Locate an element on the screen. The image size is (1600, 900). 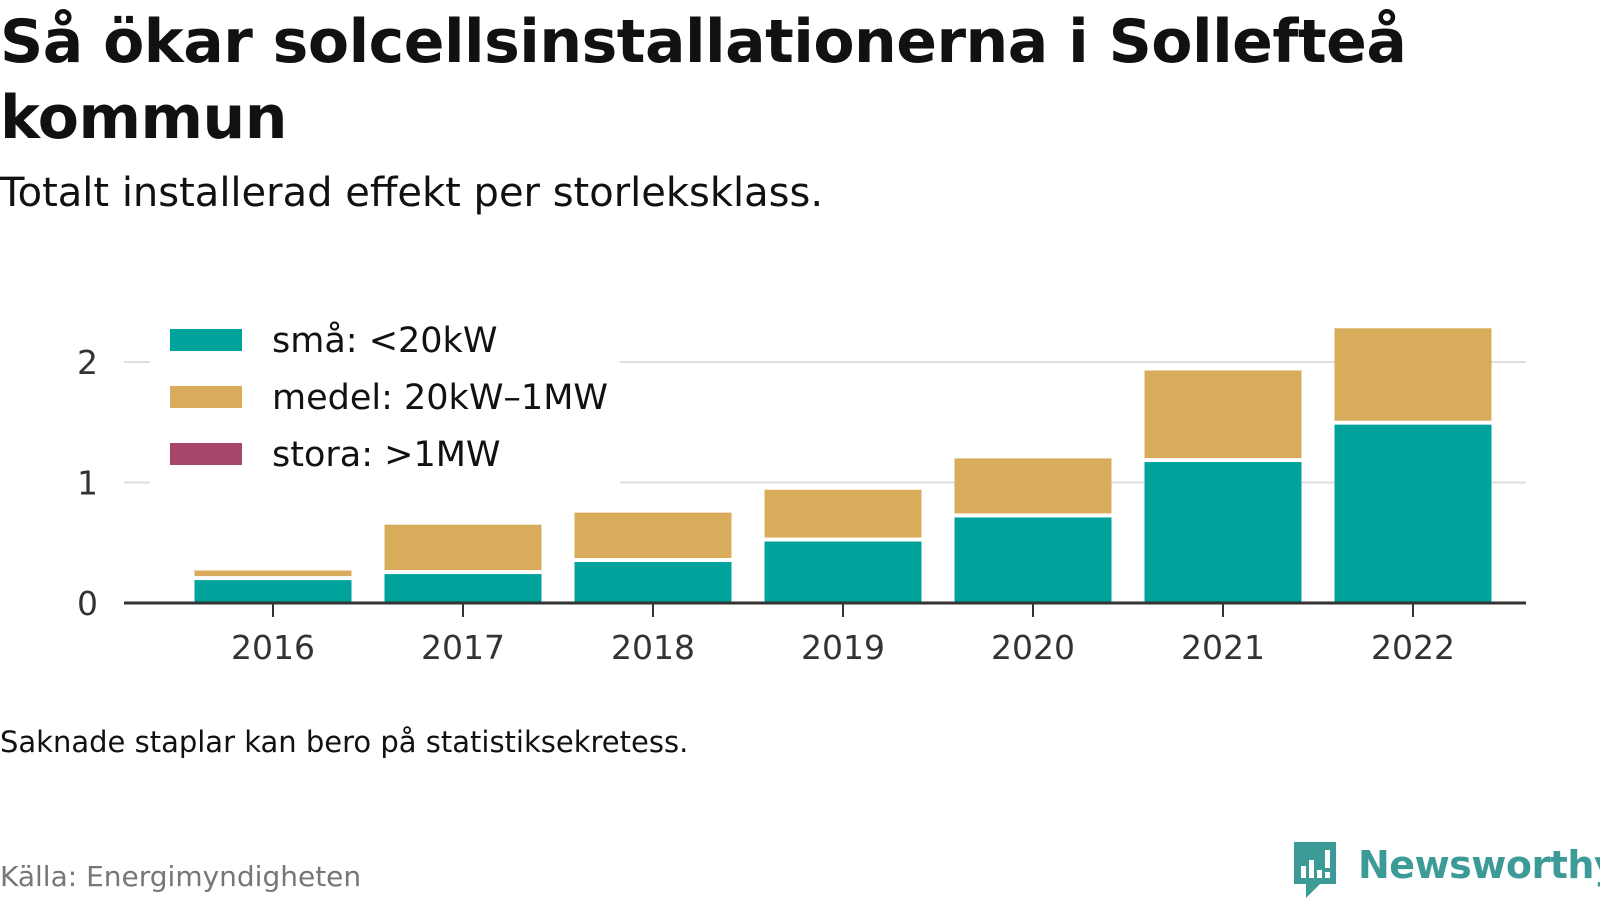
brand-logo: Newsworthy is located at coordinates (1445, 870).